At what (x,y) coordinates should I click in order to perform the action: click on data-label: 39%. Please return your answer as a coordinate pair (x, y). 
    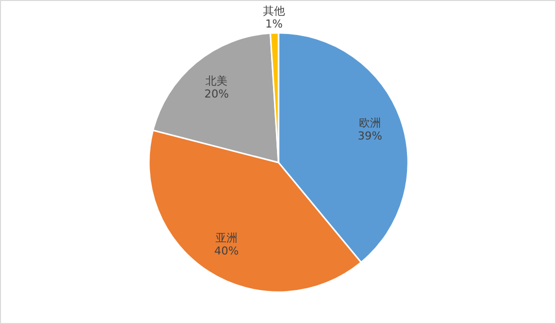
    Looking at the image, I should click on (370, 136).